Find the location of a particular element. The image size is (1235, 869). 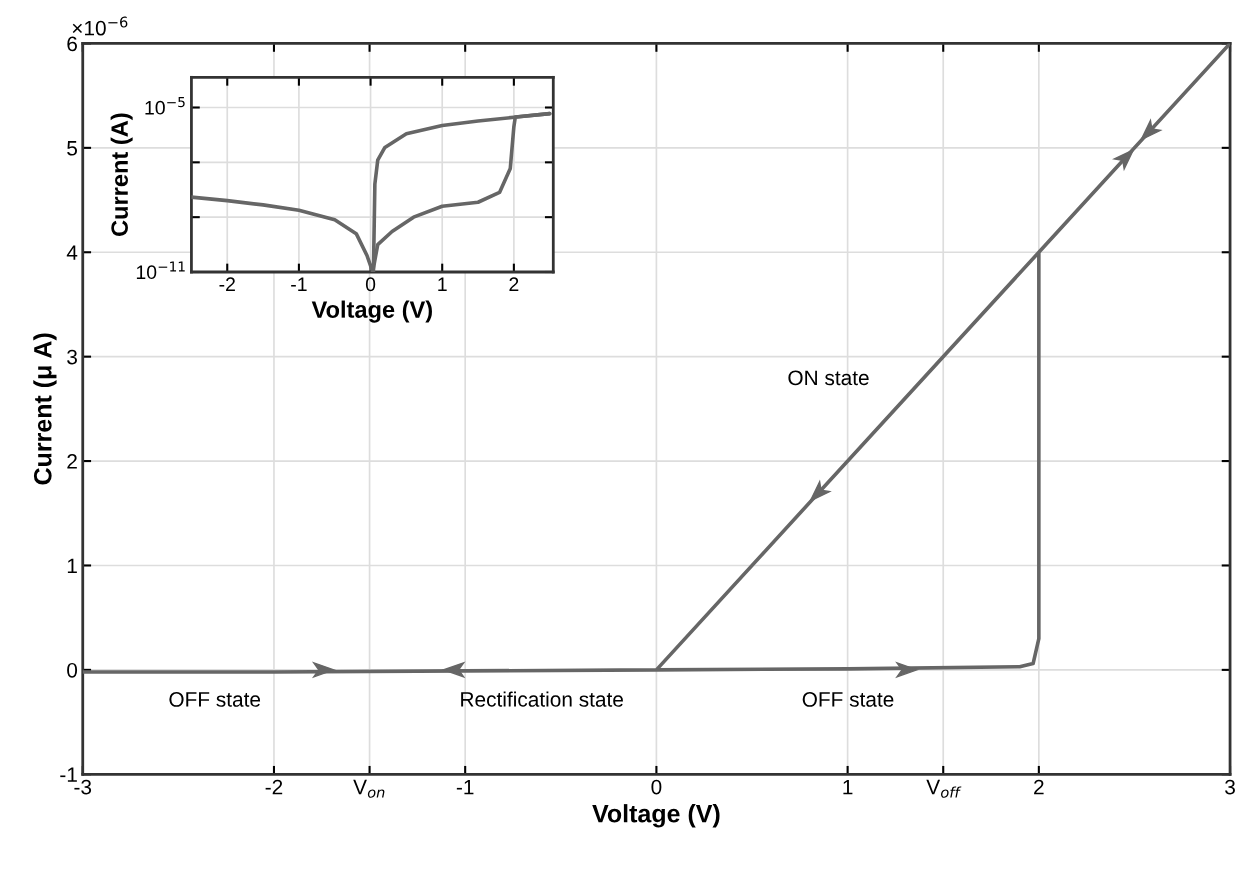

y-tick-label: 2 is located at coordinates (72, 461).